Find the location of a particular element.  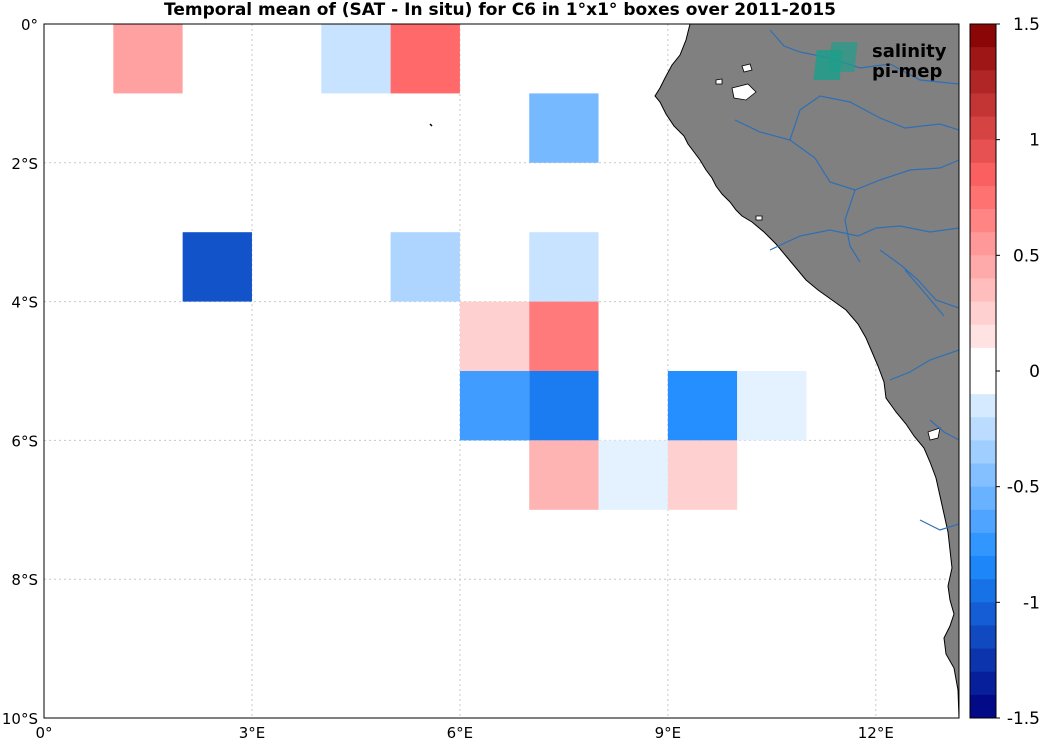

lon-tick-label: 12°E is located at coordinates (876, 732).